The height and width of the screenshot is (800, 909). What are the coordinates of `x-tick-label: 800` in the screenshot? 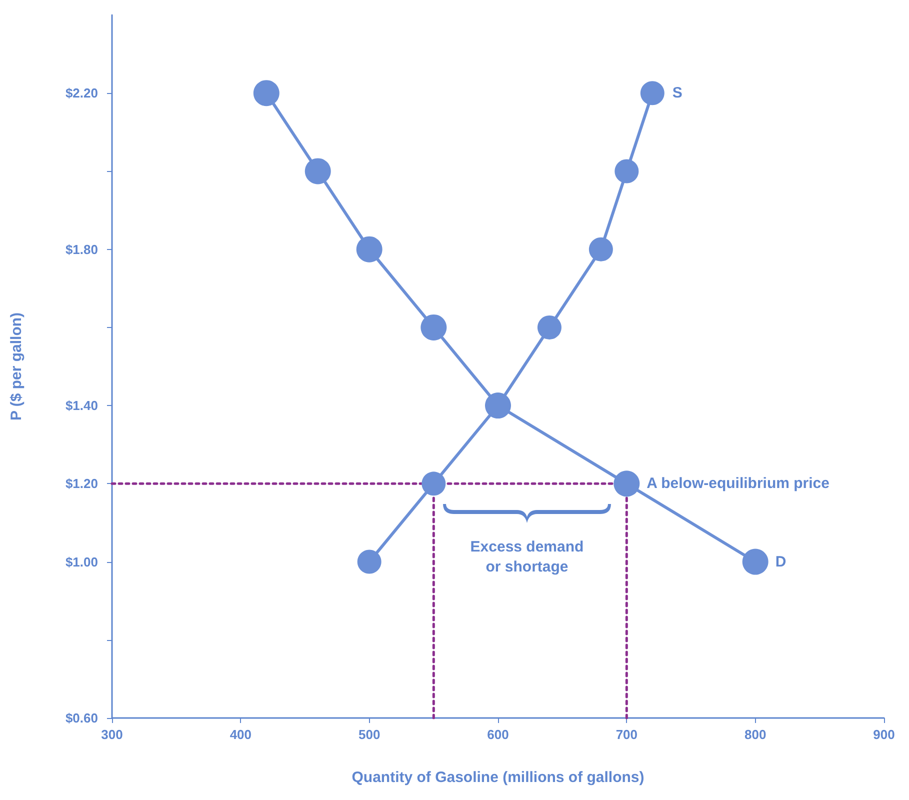 It's located at (755, 734).